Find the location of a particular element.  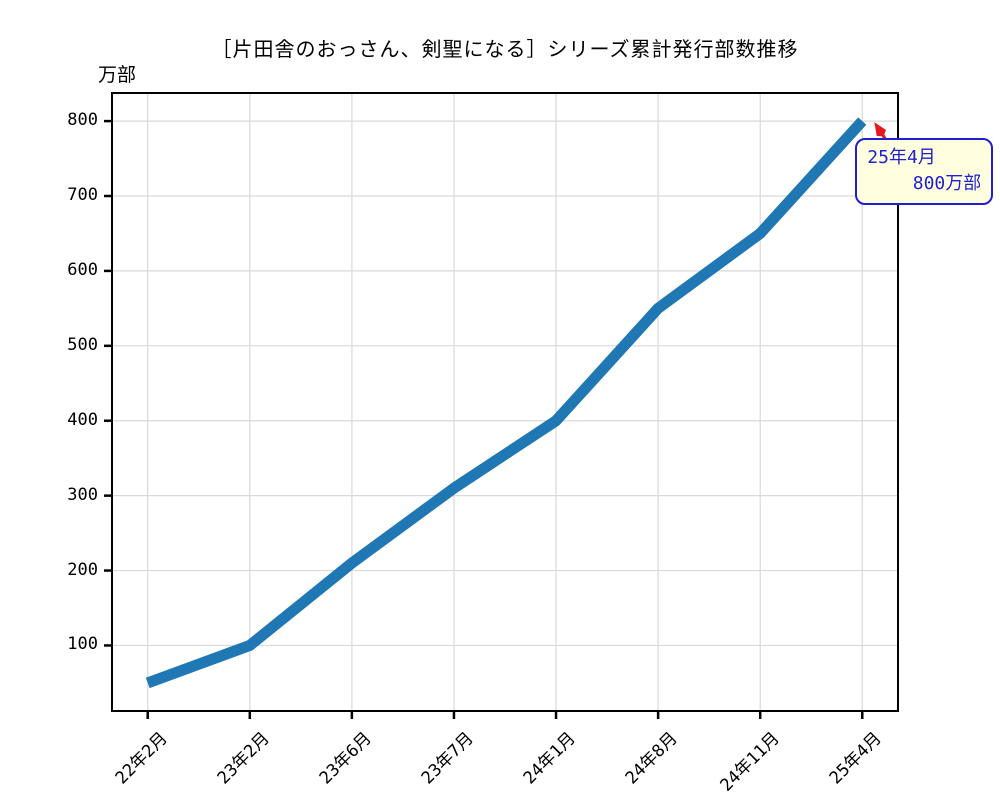

y-tick-label: 800 is located at coordinates (82, 120).